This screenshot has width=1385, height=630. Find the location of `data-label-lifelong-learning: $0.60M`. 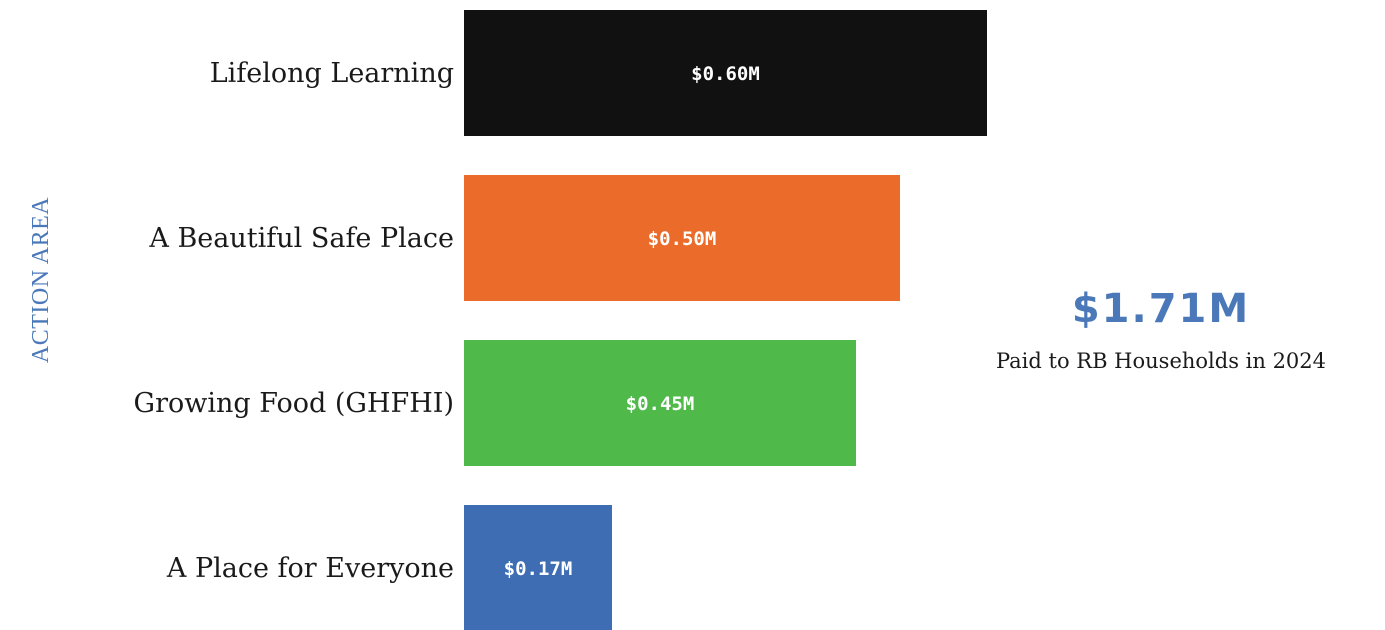

data-label-lifelong-learning: $0.60M is located at coordinates (725, 74).